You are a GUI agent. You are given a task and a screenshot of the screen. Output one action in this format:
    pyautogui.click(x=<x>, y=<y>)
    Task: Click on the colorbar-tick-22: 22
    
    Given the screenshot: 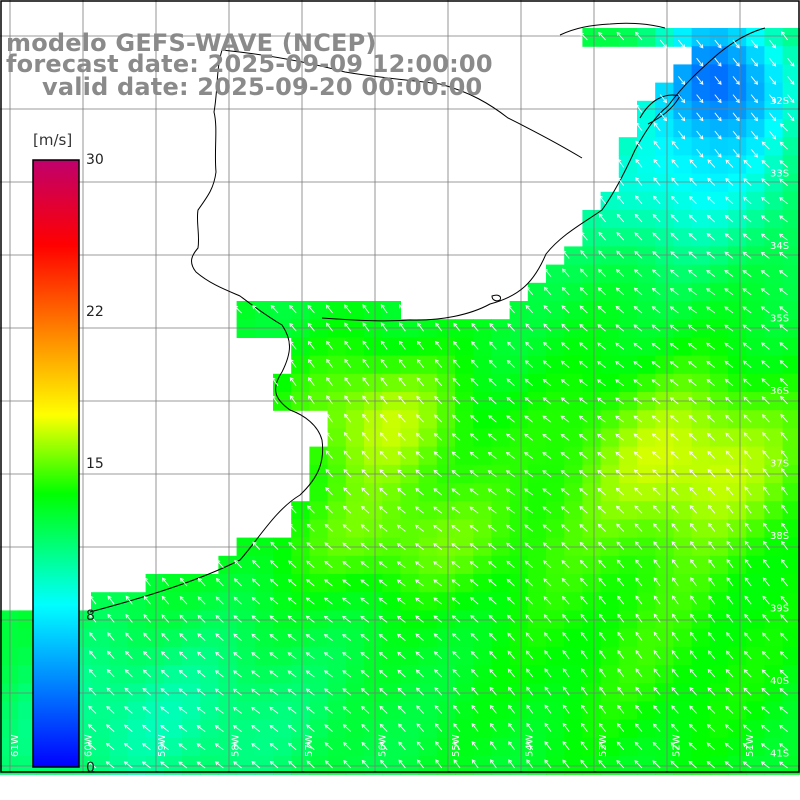 What is the action you would take?
    pyautogui.click(x=95, y=312)
    